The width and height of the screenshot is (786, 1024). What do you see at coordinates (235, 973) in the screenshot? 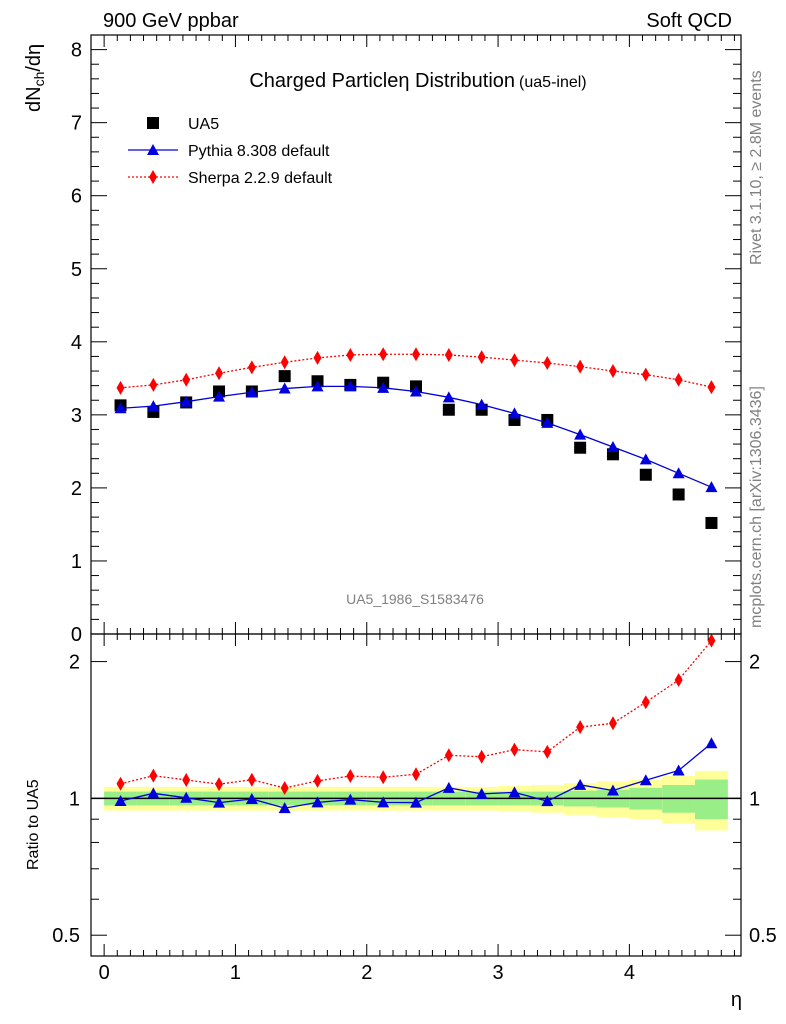
I see `x-tick-label: 1` at bounding box center [235, 973].